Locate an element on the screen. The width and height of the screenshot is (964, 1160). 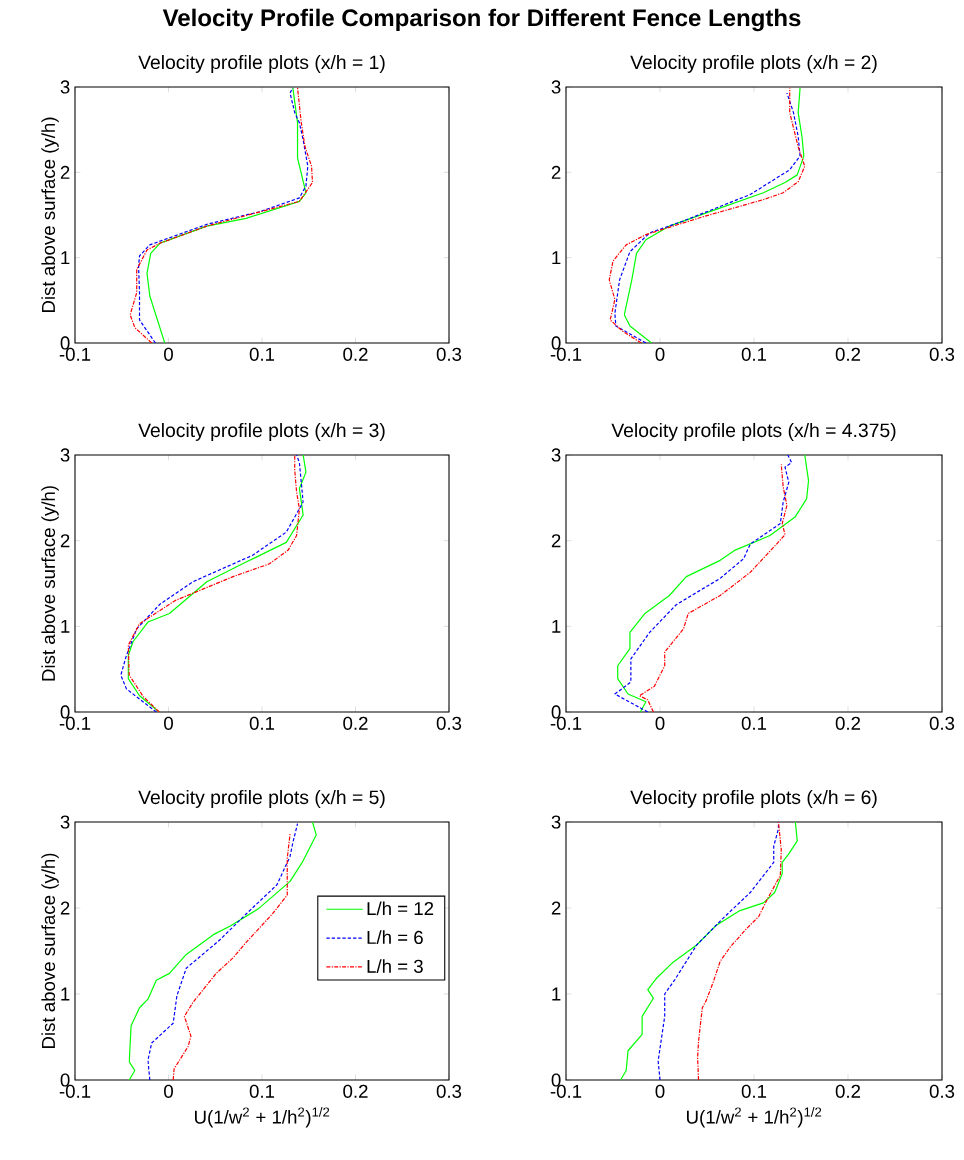
chart-title: Velocity profile plots (x/h = 3) is located at coordinates (261, 431).